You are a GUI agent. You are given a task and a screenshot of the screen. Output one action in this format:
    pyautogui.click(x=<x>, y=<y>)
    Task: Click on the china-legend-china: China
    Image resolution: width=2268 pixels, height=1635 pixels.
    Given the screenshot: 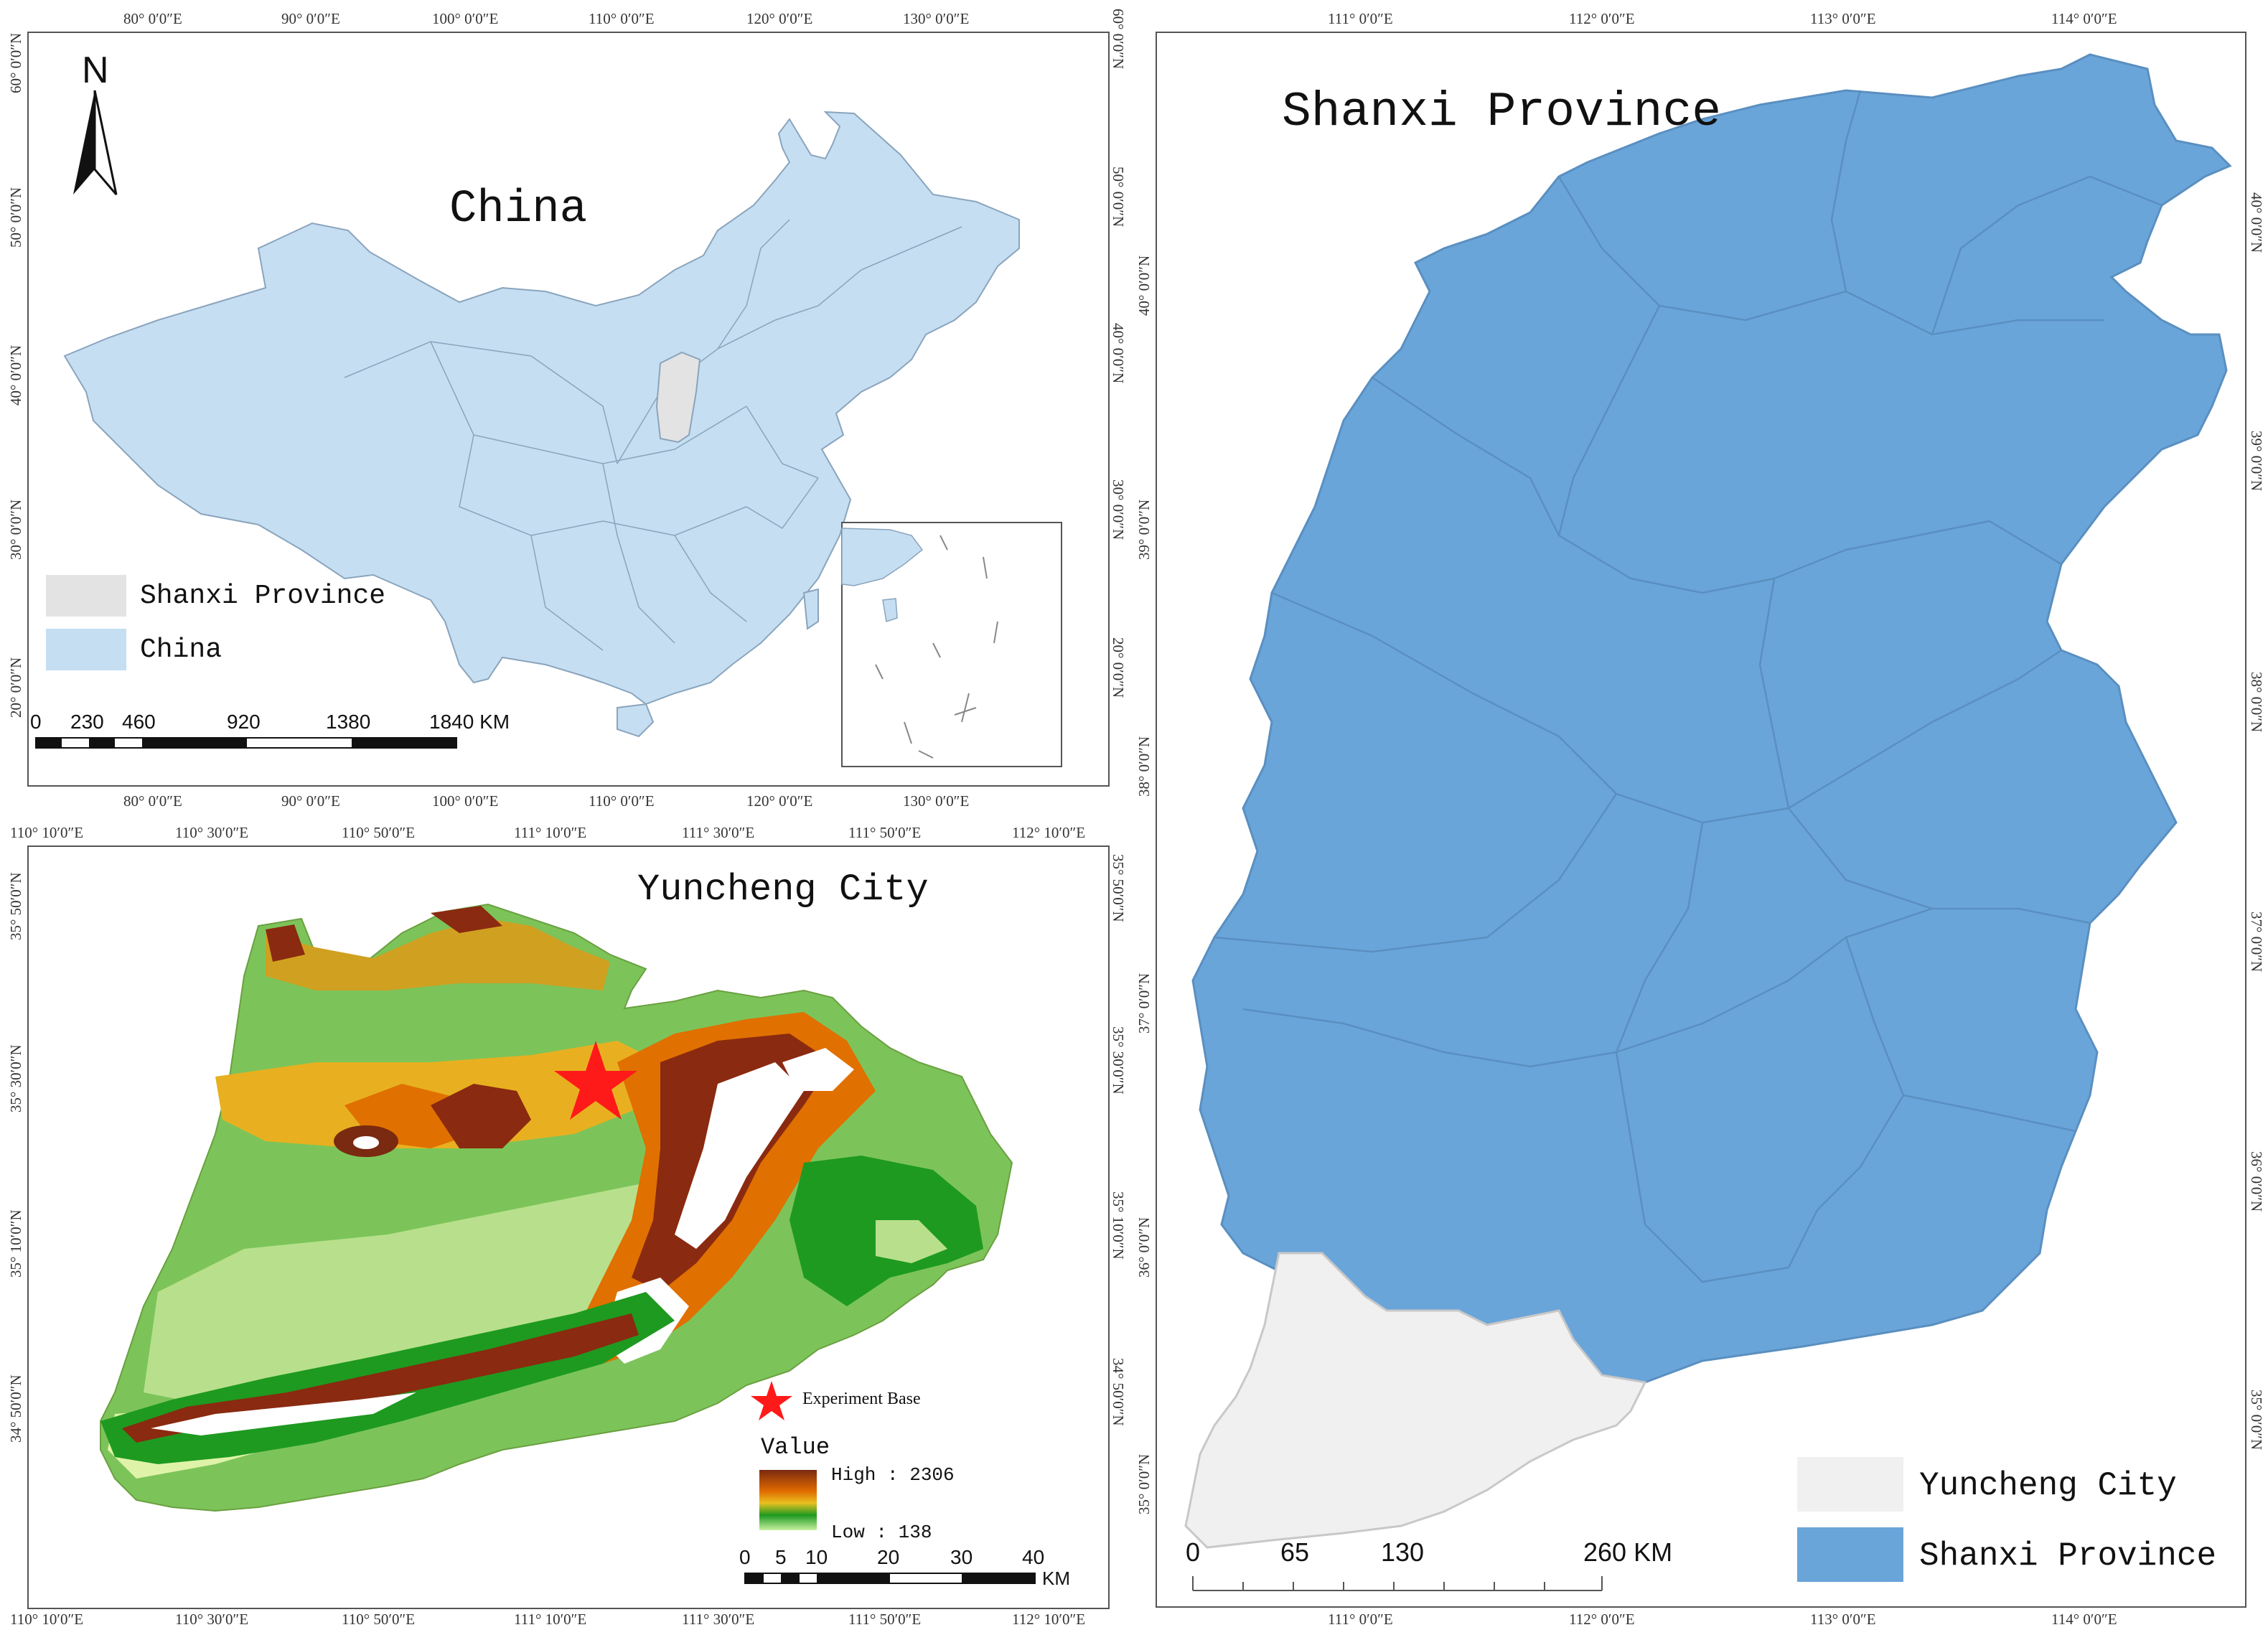 What is the action you would take?
    pyautogui.click(x=181, y=649)
    